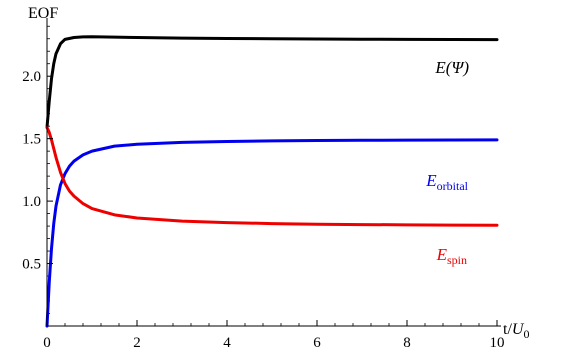 This screenshot has width=564, height=354. What do you see at coordinates (227, 343) in the screenshot?
I see `x-tick-label: 4` at bounding box center [227, 343].